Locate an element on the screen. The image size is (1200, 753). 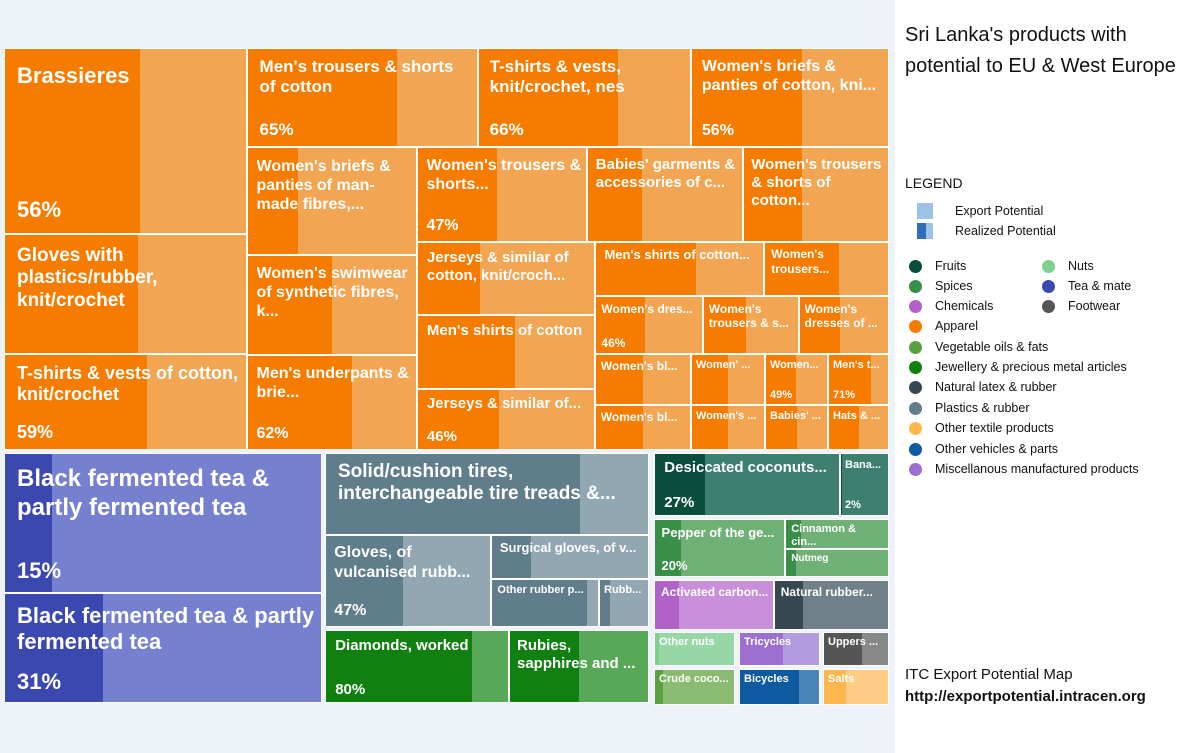
treemap-tile: Diamonds, worked 80% is located at coordinates (417, 666).